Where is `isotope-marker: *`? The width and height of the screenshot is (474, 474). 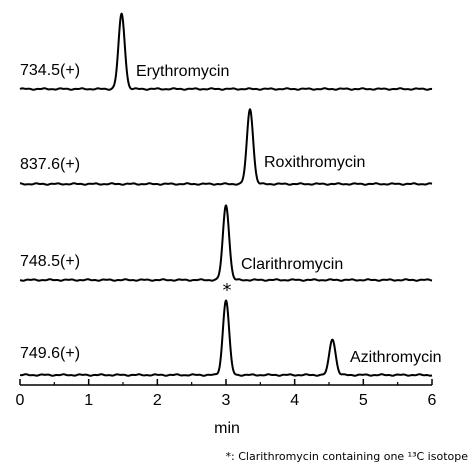
isotope-marker: * is located at coordinates (227, 290).